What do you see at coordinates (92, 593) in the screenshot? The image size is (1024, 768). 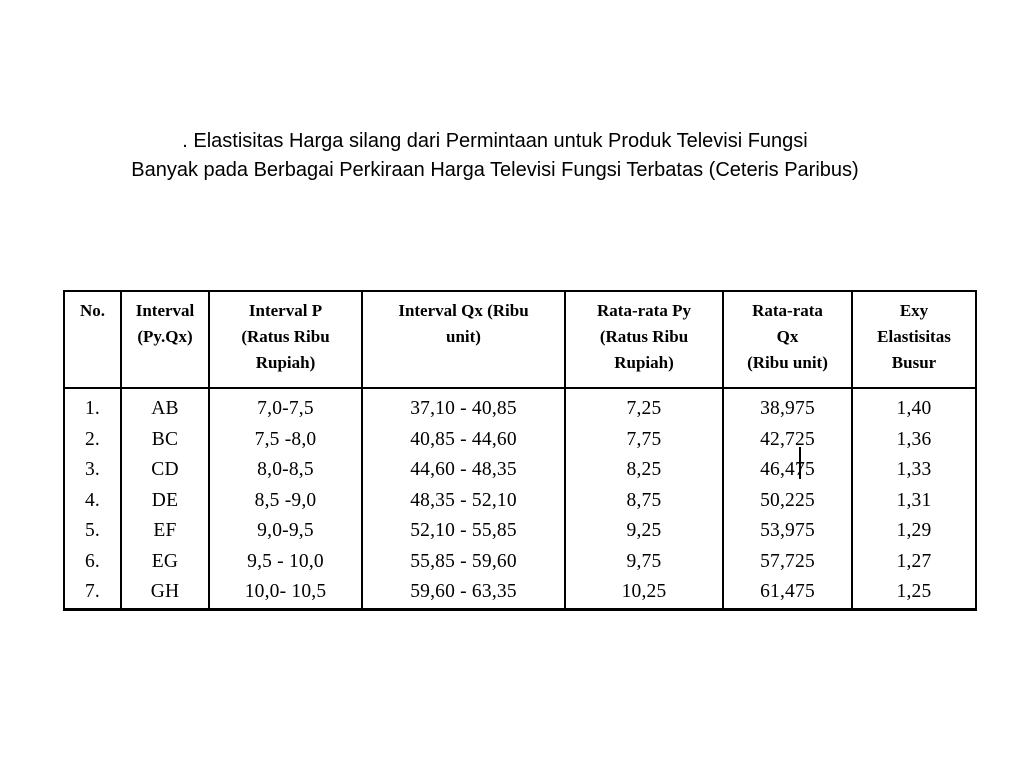 I see `cell-no: 7.` at bounding box center [92, 593].